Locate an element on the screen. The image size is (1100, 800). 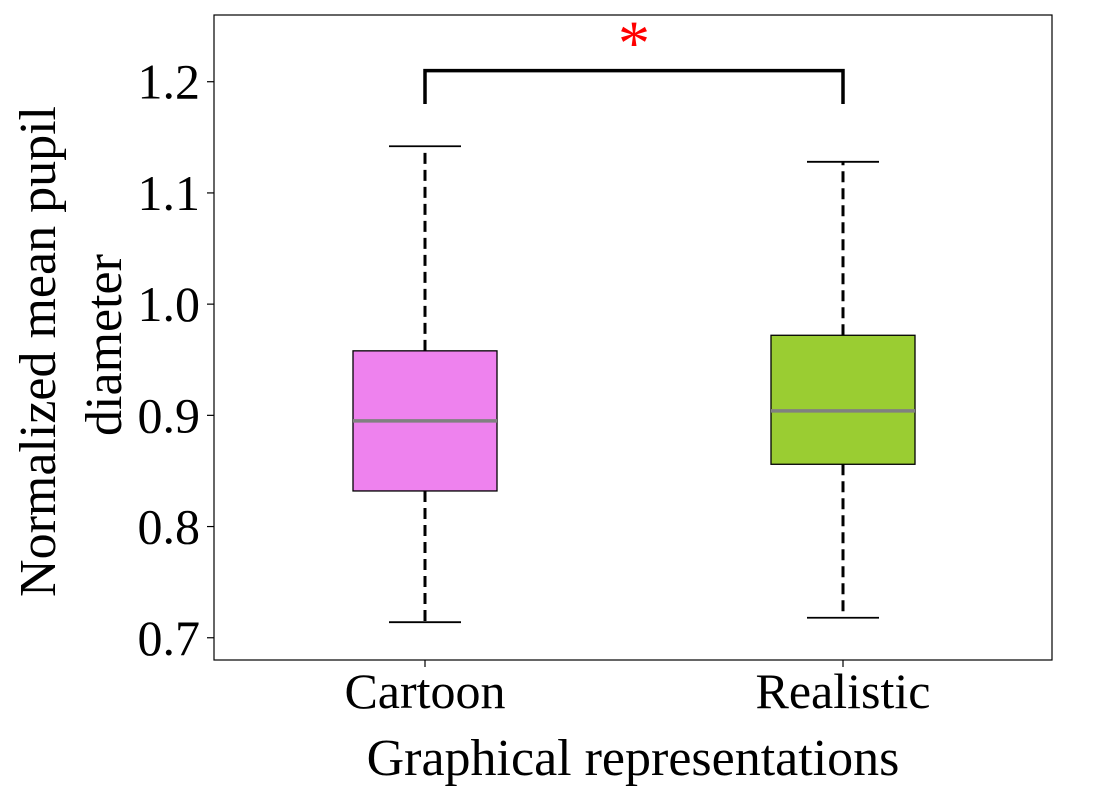
y-tick-label: 1.0 is located at coordinates (169, 304).